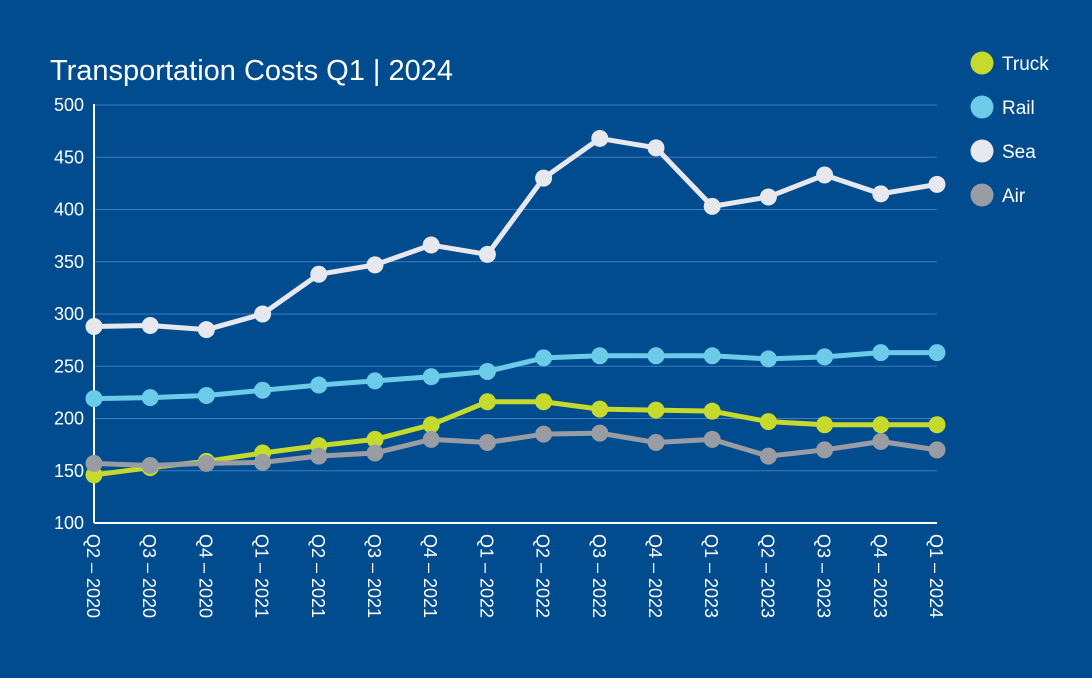 The height and width of the screenshot is (678, 1092). Describe the element at coordinates (69, 419) in the screenshot. I see `y-tick-label: 200` at that location.